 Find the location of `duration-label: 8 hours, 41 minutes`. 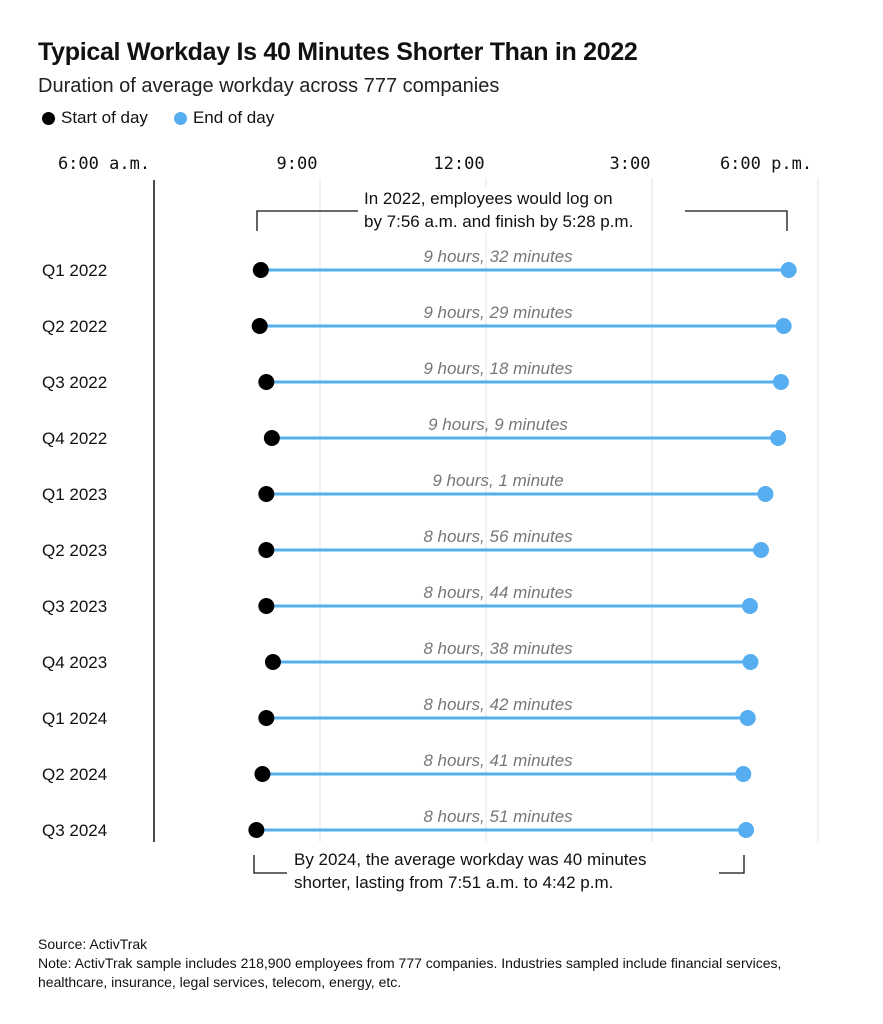

duration-label: 8 hours, 41 minutes is located at coordinates (498, 760).